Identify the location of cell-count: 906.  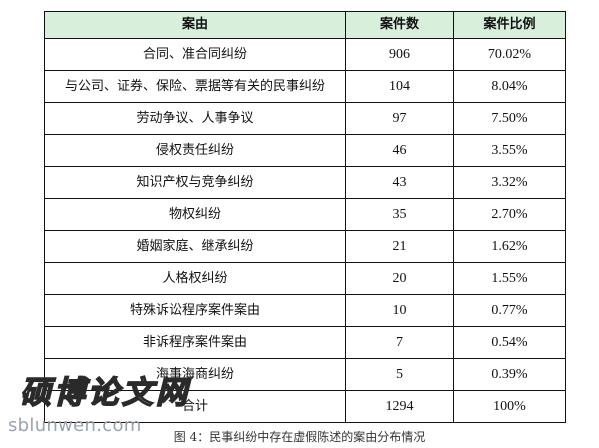
(399, 54).